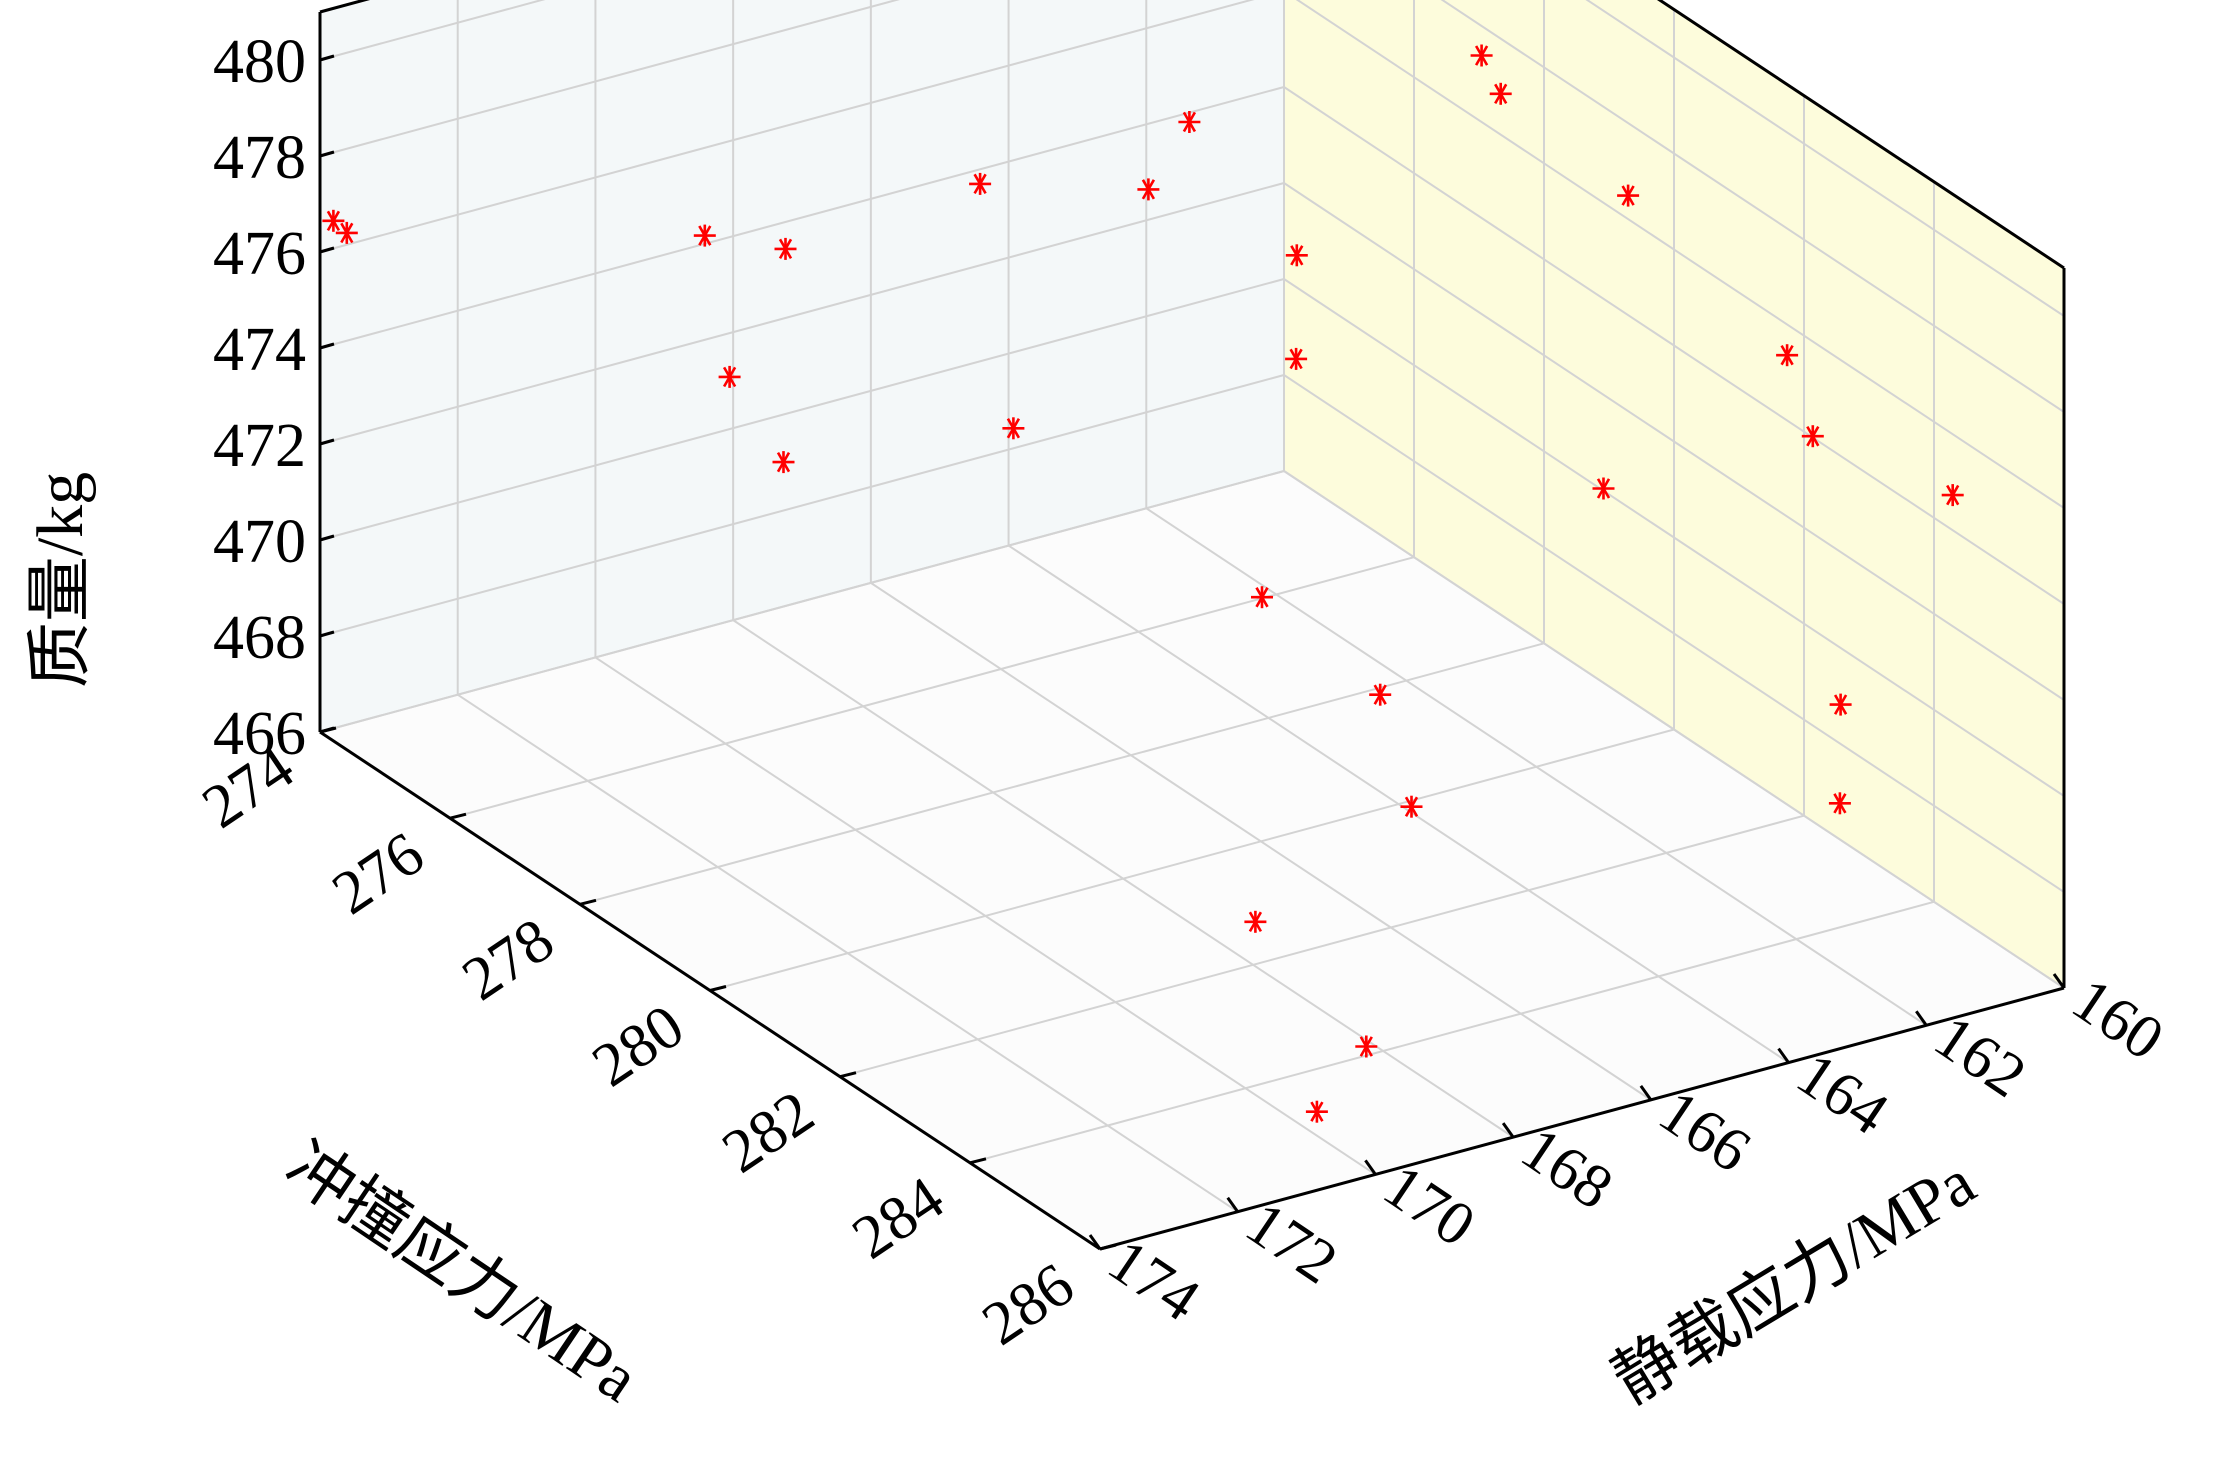 The width and height of the screenshot is (2226, 1461). Describe the element at coordinates (462, 1272) in the screenshot. I see `x-axis-title: 冲撞应力/MPa` at that location.